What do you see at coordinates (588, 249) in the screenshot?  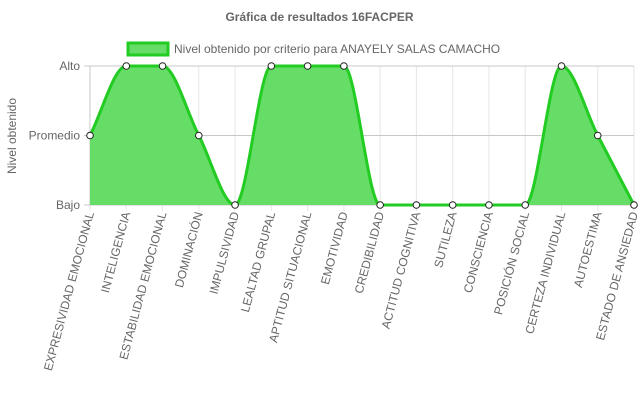 I see `x-tick-label: AUTOESTIMA` at bounding box center [588, 249].